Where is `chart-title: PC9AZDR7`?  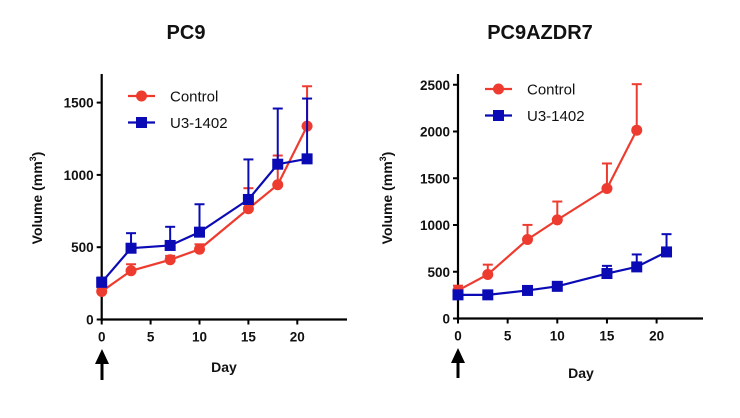 chart-title: PC9AZDR7 is located at coordinates (540, 33).